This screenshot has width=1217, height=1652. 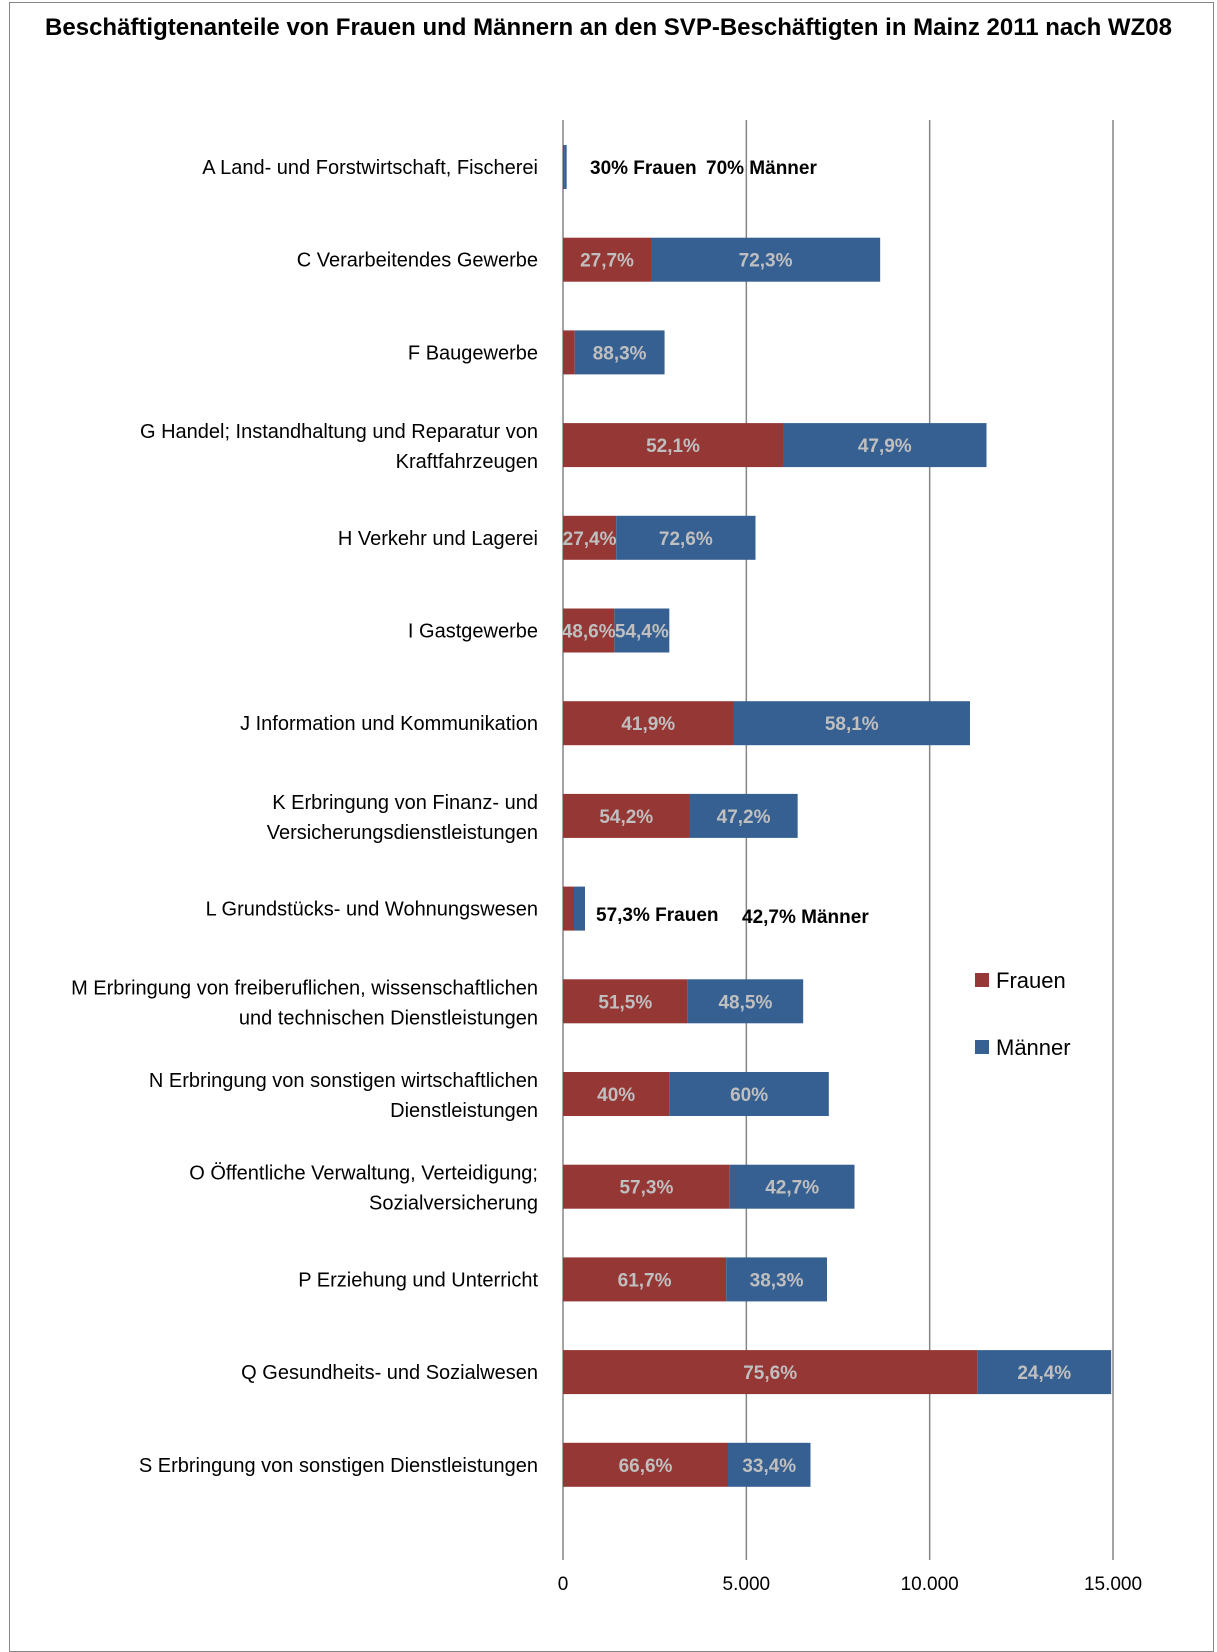 What do you see at coordinates (643, 168) in the screenshot?
I see `annotation-label: 30% Frauen` at bounding box center [643, 168].